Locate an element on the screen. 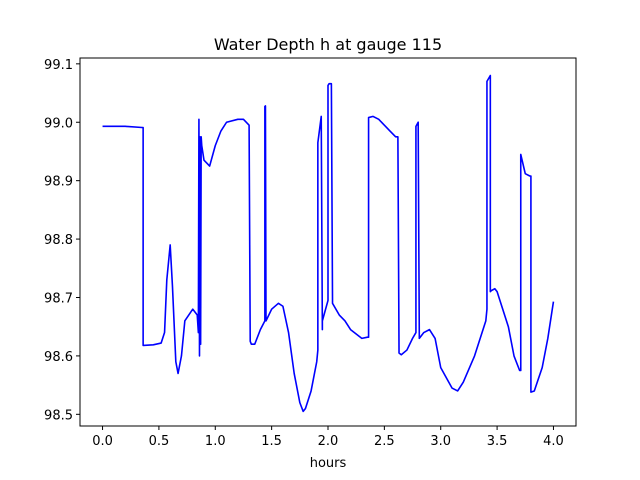 Image resolution: width=640 pixels, height=480 pixels. x-tick-label: 2.0 is located at coordinates (328, 441).